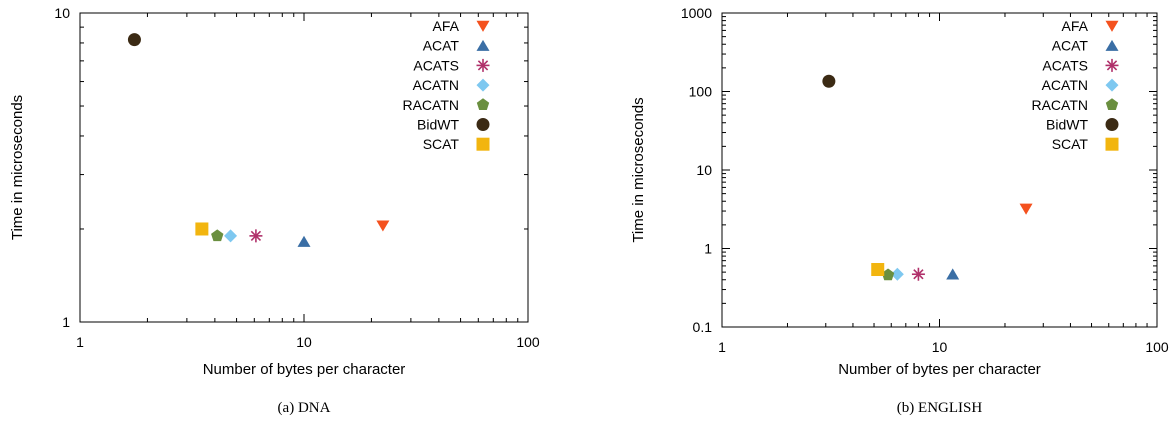 The width and height of the screenshot is (1173, 421). I want to click on legend-marker-scat-shape, so click(483, 144).